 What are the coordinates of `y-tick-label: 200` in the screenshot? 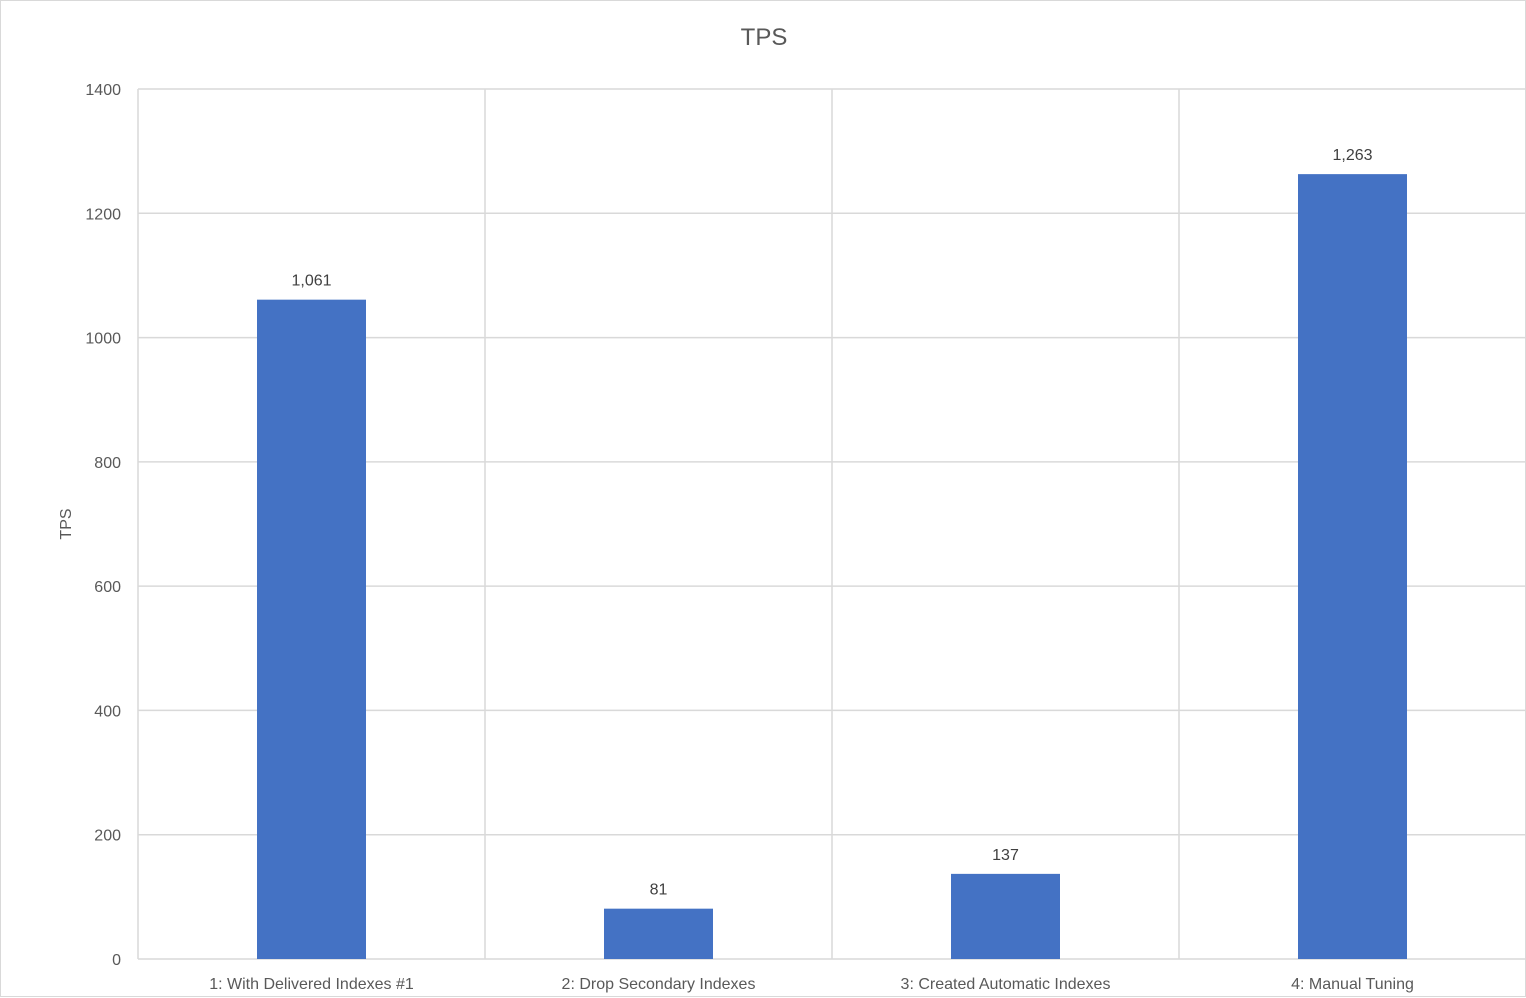 It's located at (107, 836).